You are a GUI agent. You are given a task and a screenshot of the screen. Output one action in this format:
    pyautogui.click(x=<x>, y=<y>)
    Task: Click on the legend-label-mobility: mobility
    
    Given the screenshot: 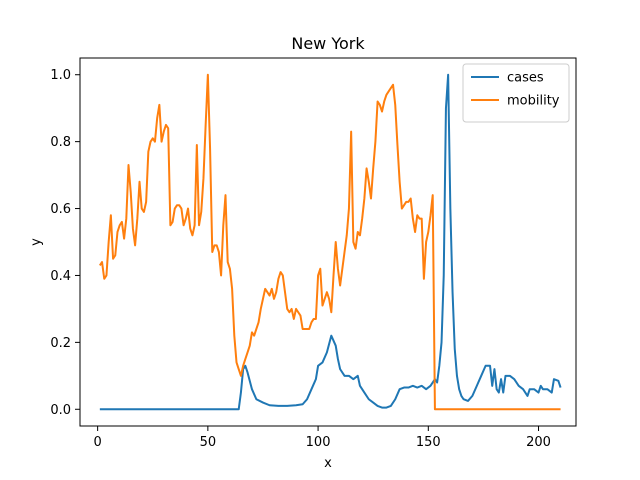 What is the action you would take?
    pyautogui.click(x=533, y=101)
    